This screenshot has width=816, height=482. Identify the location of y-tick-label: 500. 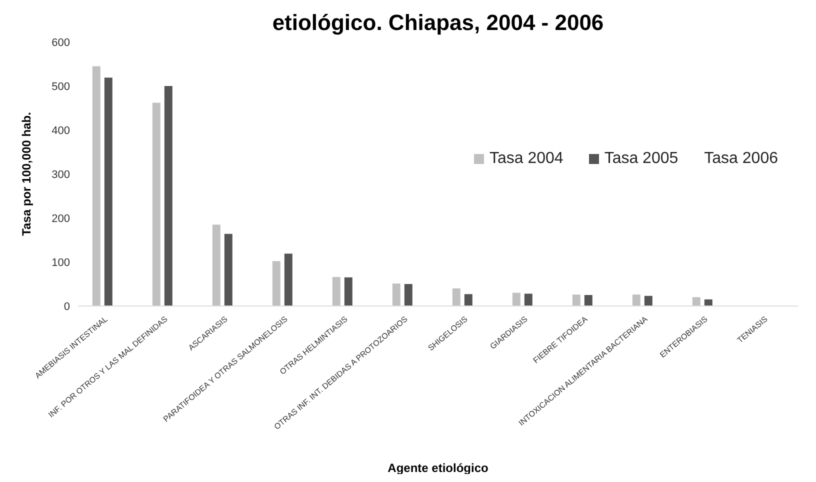
(61, 86).